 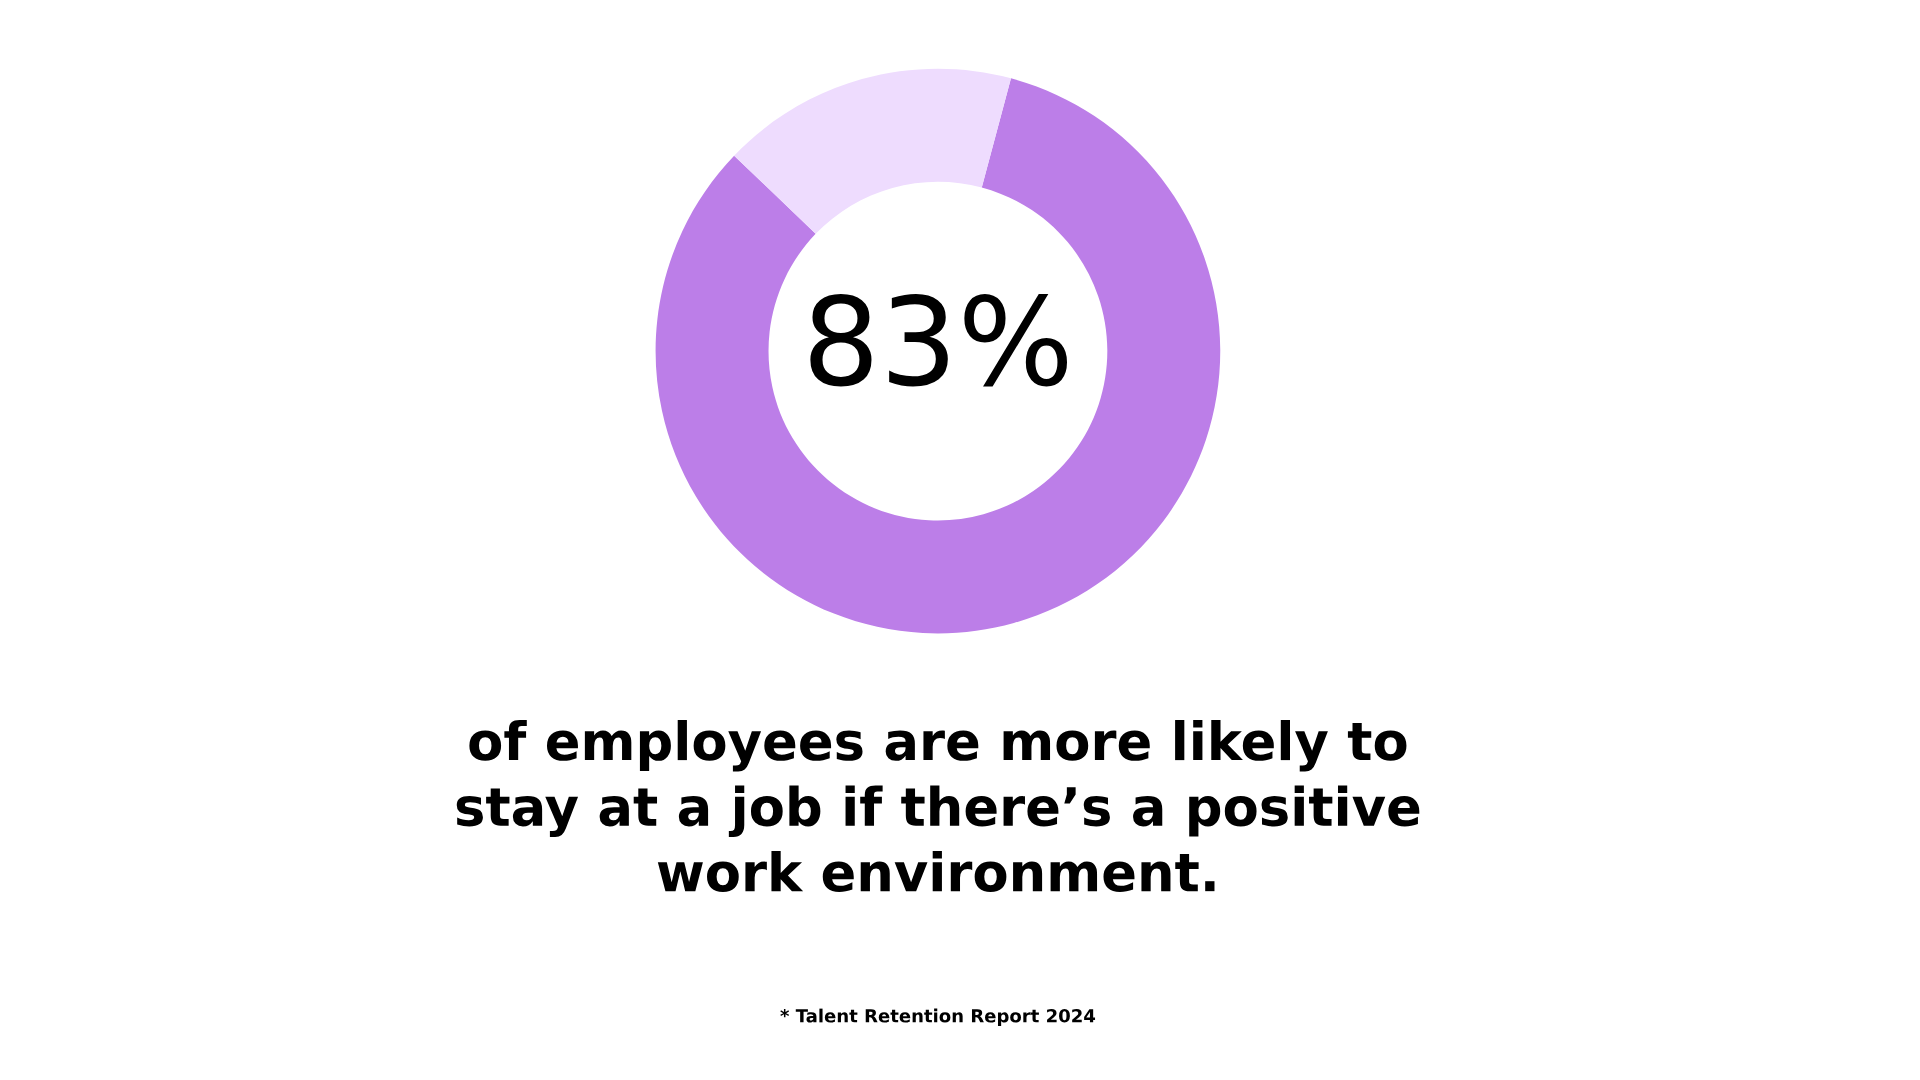 What do you see at coordinates (938, 1017) in the screenshot?
I see `text: * Talent Retention Report 2024` at bounding box center [938, 1017].